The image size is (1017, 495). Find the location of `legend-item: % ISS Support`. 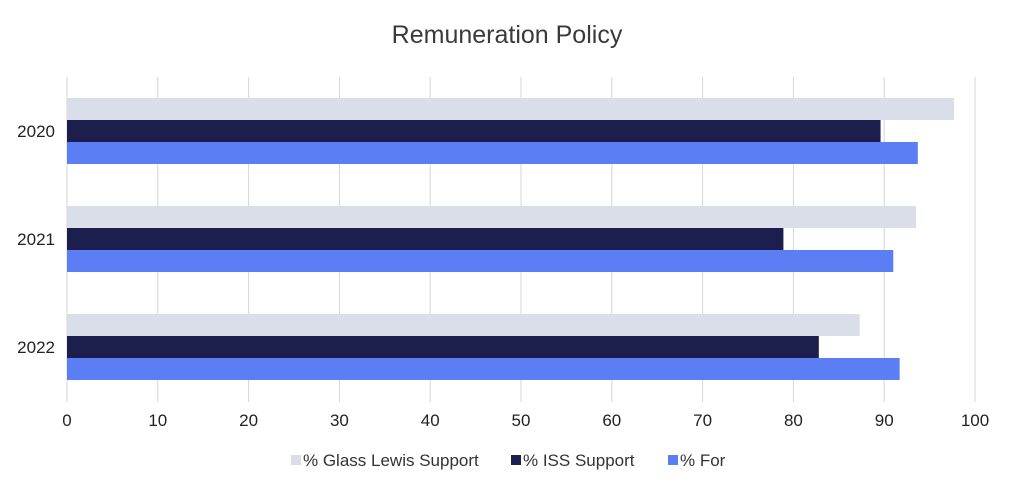

legend-item: % ISS Support is located at coordinates (573, 460).